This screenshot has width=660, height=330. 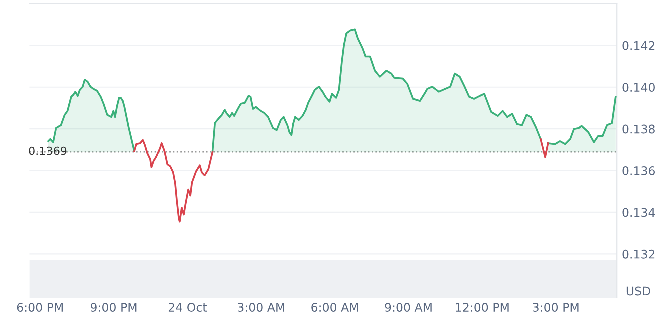 What do you see at coordinates (113, 307) in the screenshot?
I see `x-tick-label: 9:00 PM` at bounding box center [113, 307].